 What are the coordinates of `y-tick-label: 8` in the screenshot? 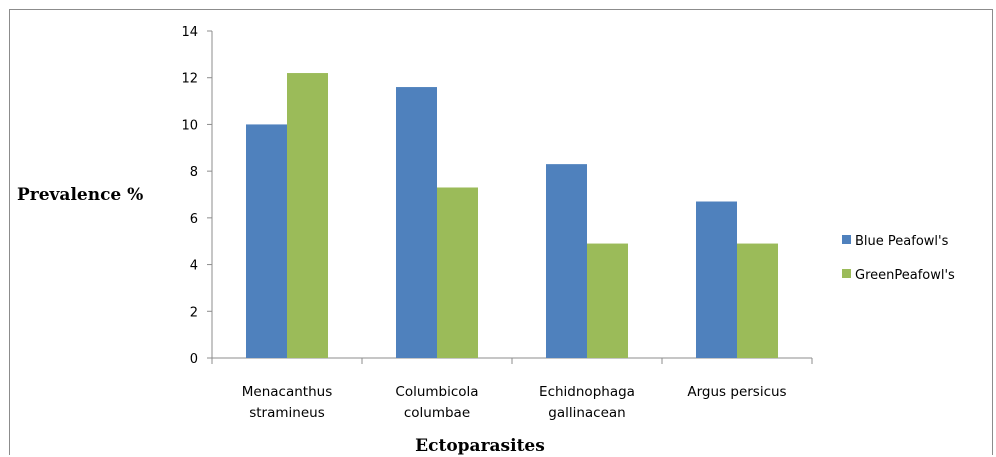 It's located at (194, 172).